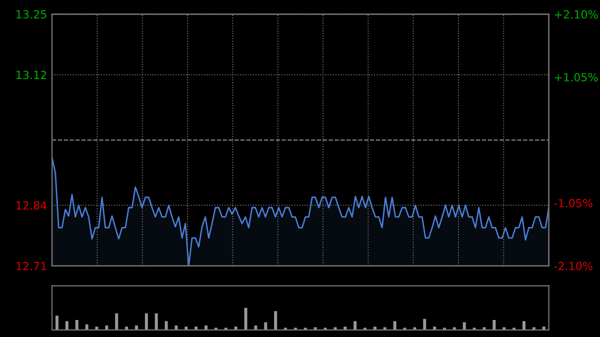 The height and width of the screenshot is (337, 600). What do you see at coordinates (31, 266) in the screenshot?
I see `y-tick-label: 12.71` at bounding box center [31, 266].